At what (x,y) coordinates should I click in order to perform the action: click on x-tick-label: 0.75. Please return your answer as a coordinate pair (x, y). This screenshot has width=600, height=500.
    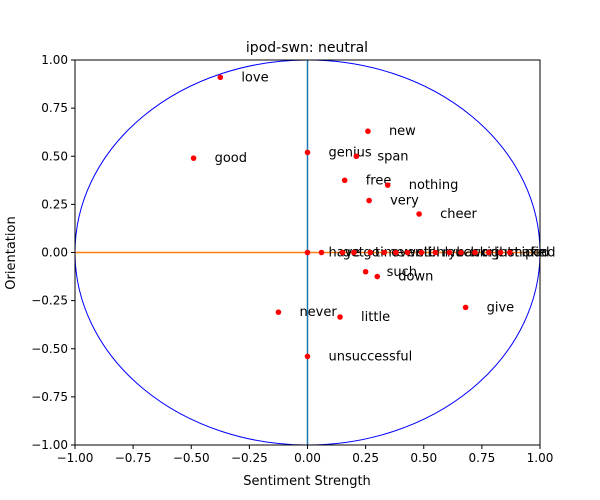
    Looking at the image, I should click on (482, 458).